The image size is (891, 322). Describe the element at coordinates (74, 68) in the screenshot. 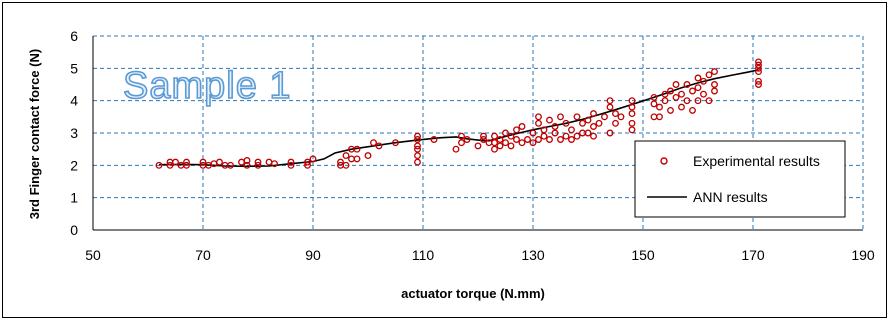

I see `y-tick-label: 5` at that location.